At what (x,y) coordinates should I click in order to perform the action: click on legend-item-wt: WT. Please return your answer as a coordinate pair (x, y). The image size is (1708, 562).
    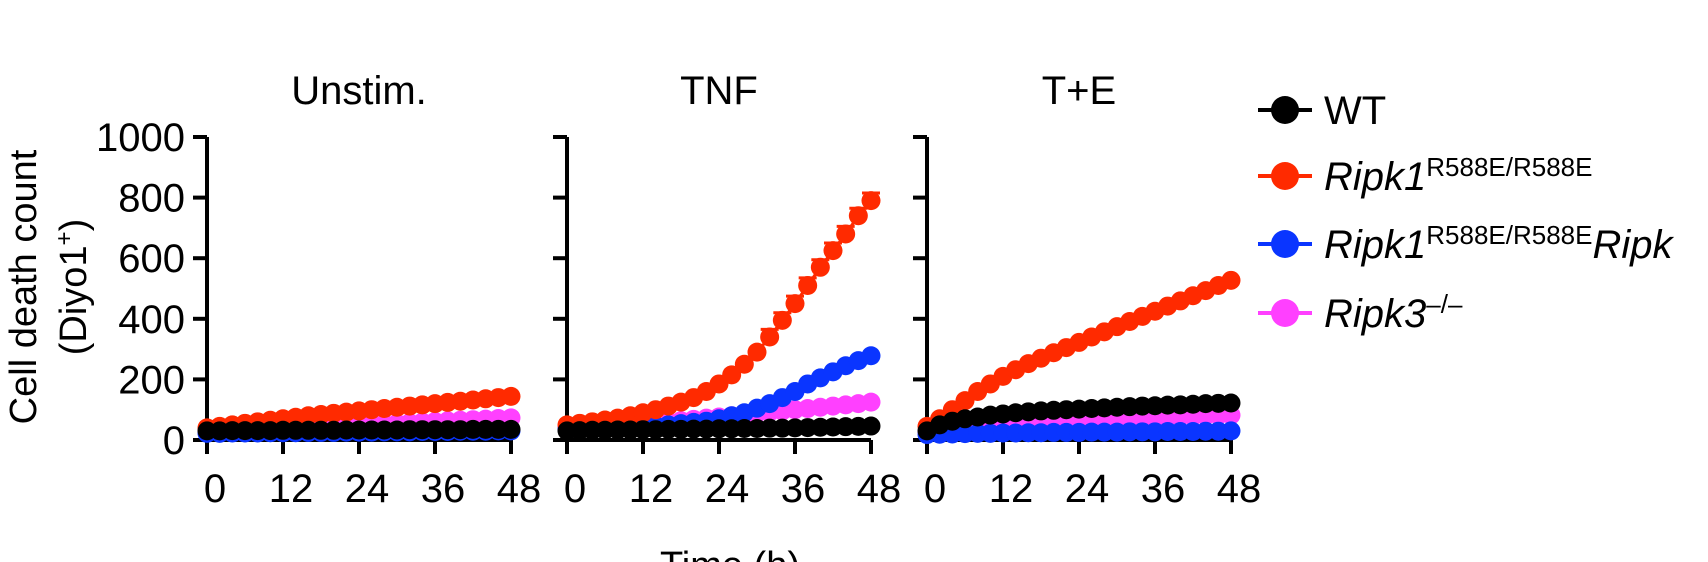
    Looking at the image, I should click on (1322, 111).